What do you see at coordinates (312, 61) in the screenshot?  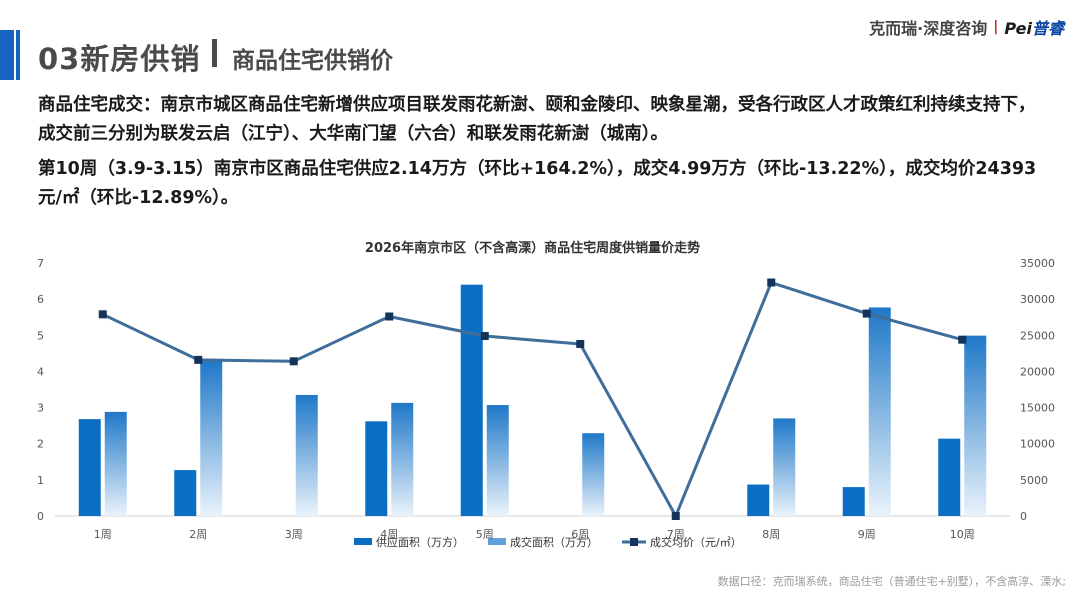 I see `section-subtitle: 商品住宅供销价` at bounding box center [312, 61].